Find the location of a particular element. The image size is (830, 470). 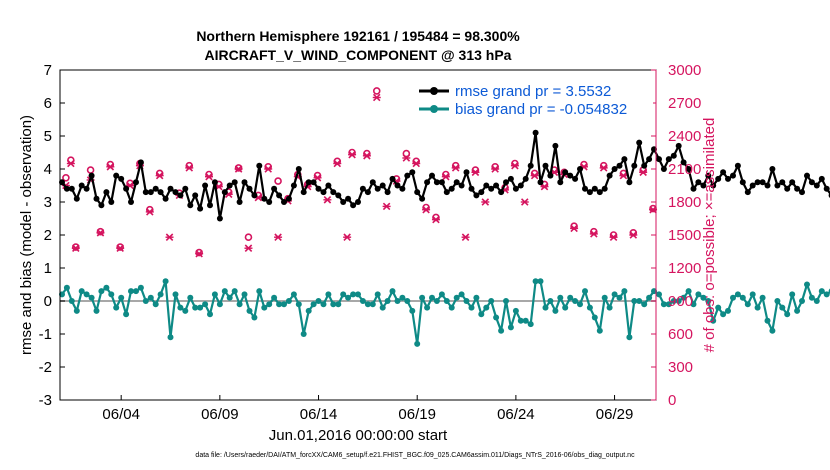

legend-bias-marker is located at coordinates (434, 109).